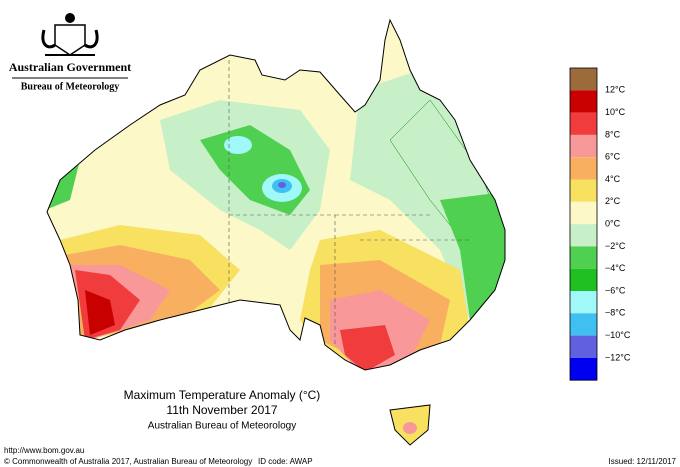 The height and width of the screenshot is (467, 680). What do you see at coordinates (618, 335) in the screenshot?
I see `legend-label: −10°C` at bounding box center [618, 335].